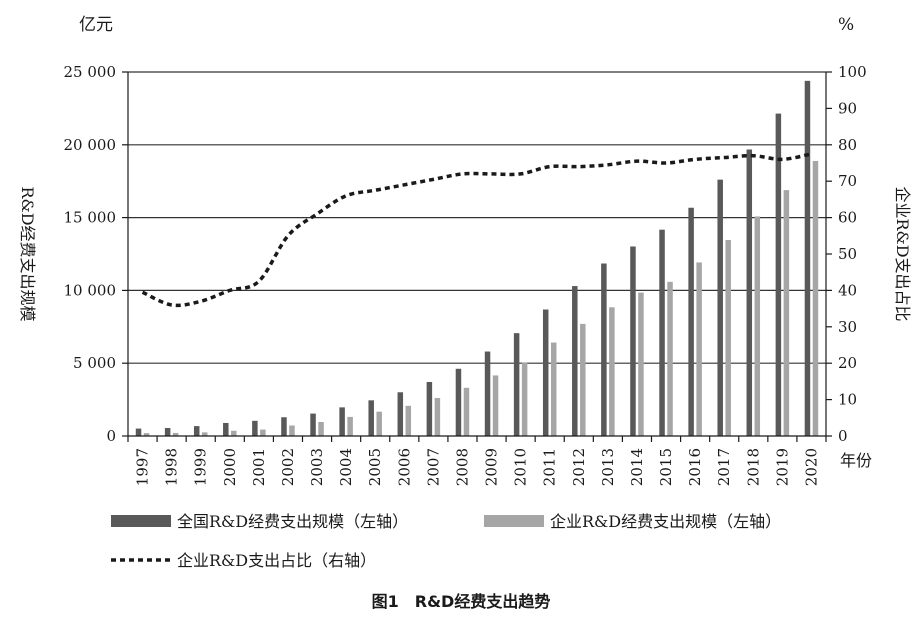 This screenshot has height=617, width=922. Describe the element at coordinates (90, 72) in the screenshot. I see `left-tick-label: 25 000` at that location.